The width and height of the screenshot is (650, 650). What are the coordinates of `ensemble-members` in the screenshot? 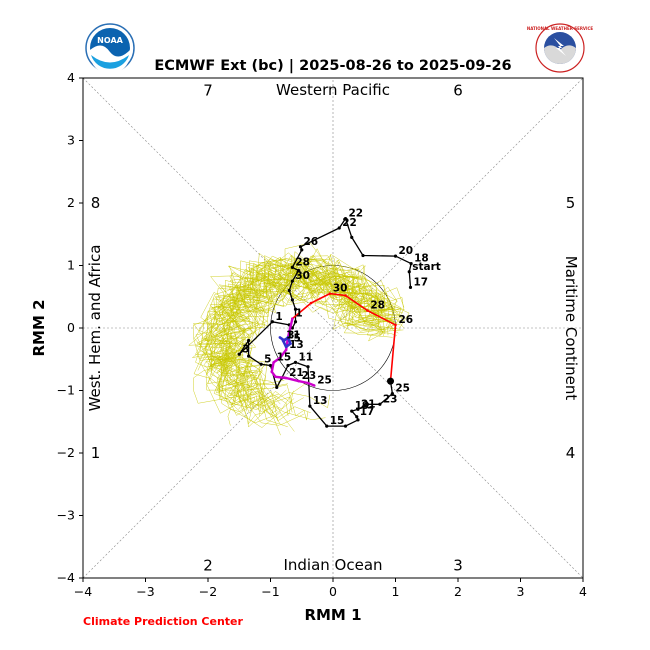 It's located at (299, 339).